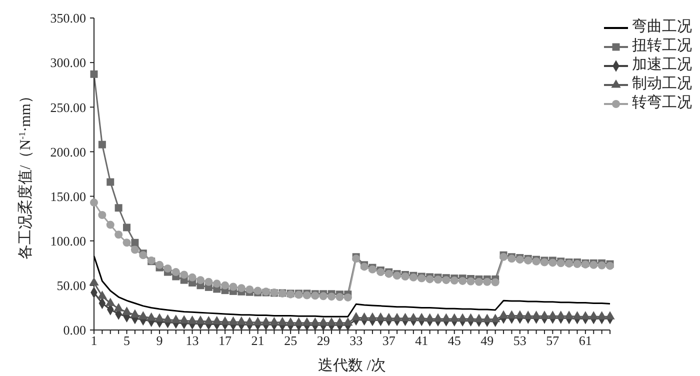 This screenshot has width=700, height=376. What do you see at coordinates (662, 46) in the screenshot?
I see `legend-label: 扭转工况` at bounding box center [662, 46].